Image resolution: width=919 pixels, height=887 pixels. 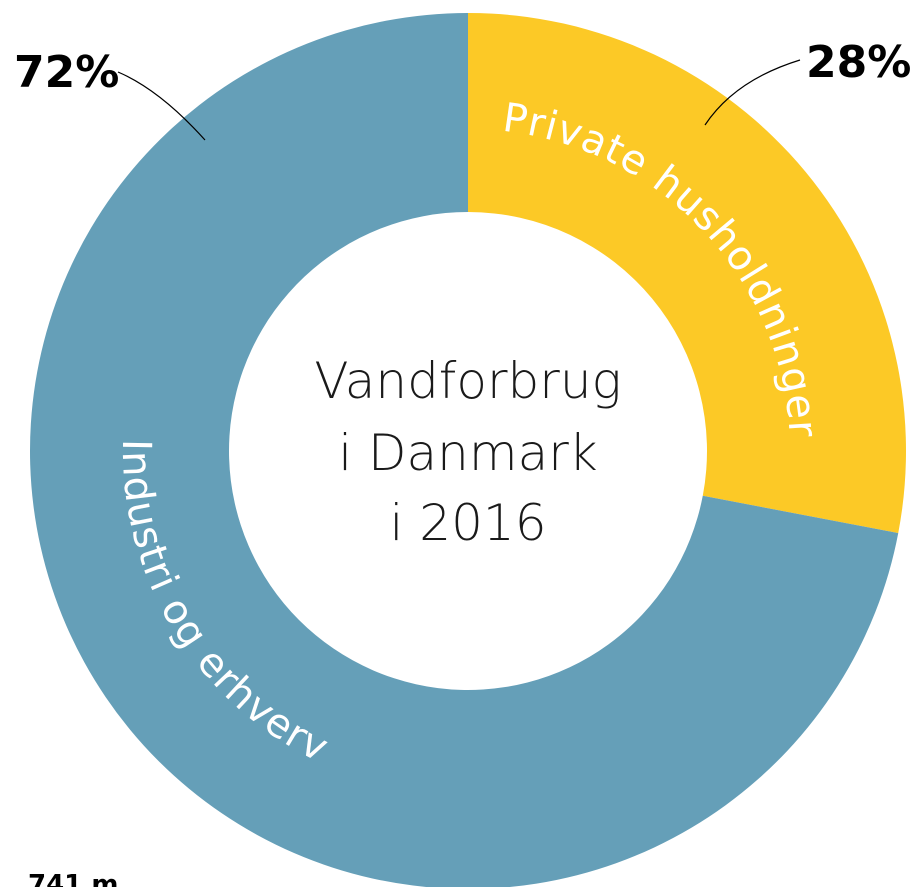 What do you see at coordinates (66, 72) in the screenshot?
I see `value-label: 72%` at bounding box center [66, 72].